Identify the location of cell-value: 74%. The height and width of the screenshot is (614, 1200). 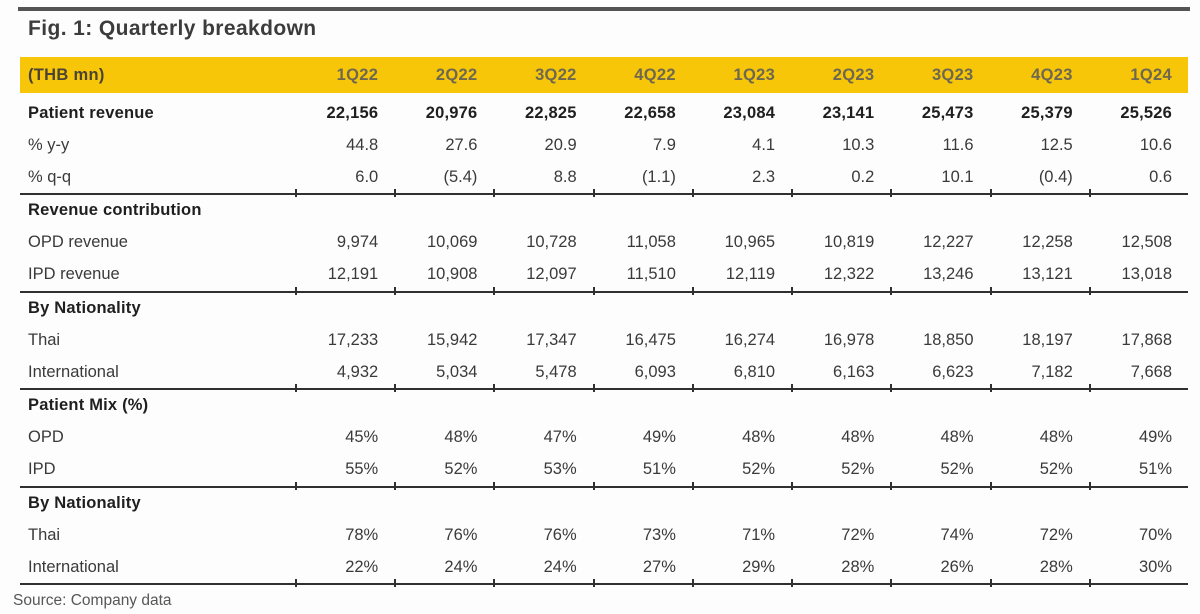
(957, 534).